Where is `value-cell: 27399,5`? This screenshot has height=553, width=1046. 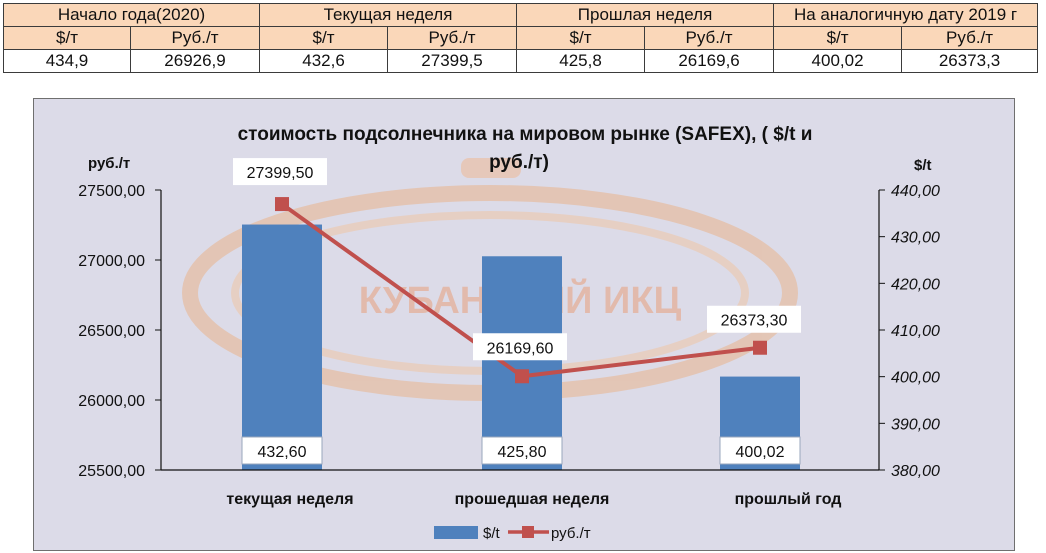
value-cell: 27399,5 is located at coordinates (452, 61).